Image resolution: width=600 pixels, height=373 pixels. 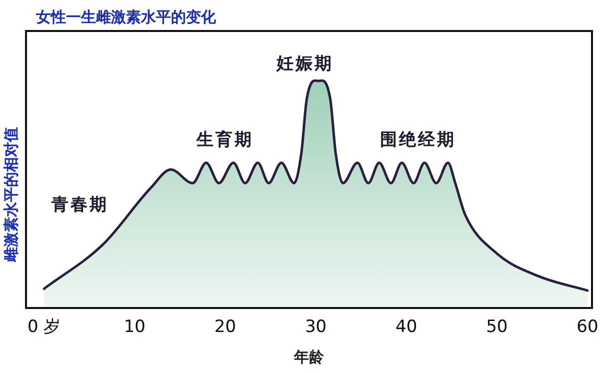 What do you see at coordinates (79, 205) in the screenshot?
I see `annotation: 青春期` at bounding box center [79, 205].